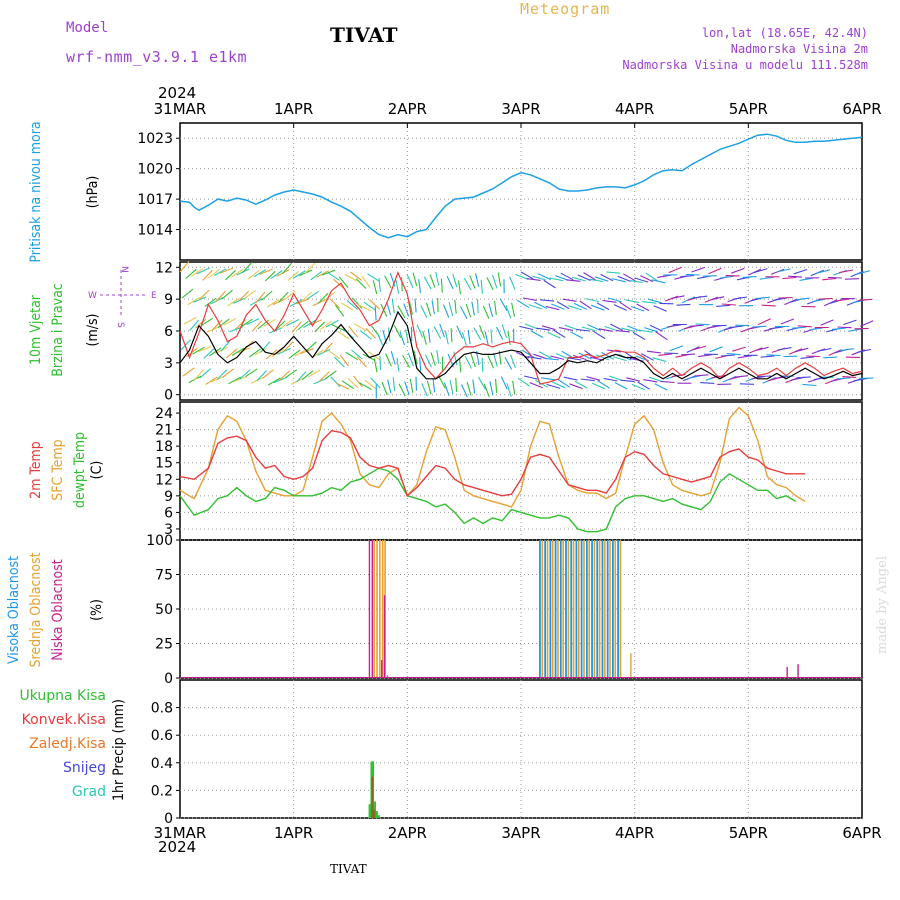 This screenshot has width=900, height=900. Describe the element at coordinates (124, 269) in the screenshot. I see `compass-n: N` at that location.